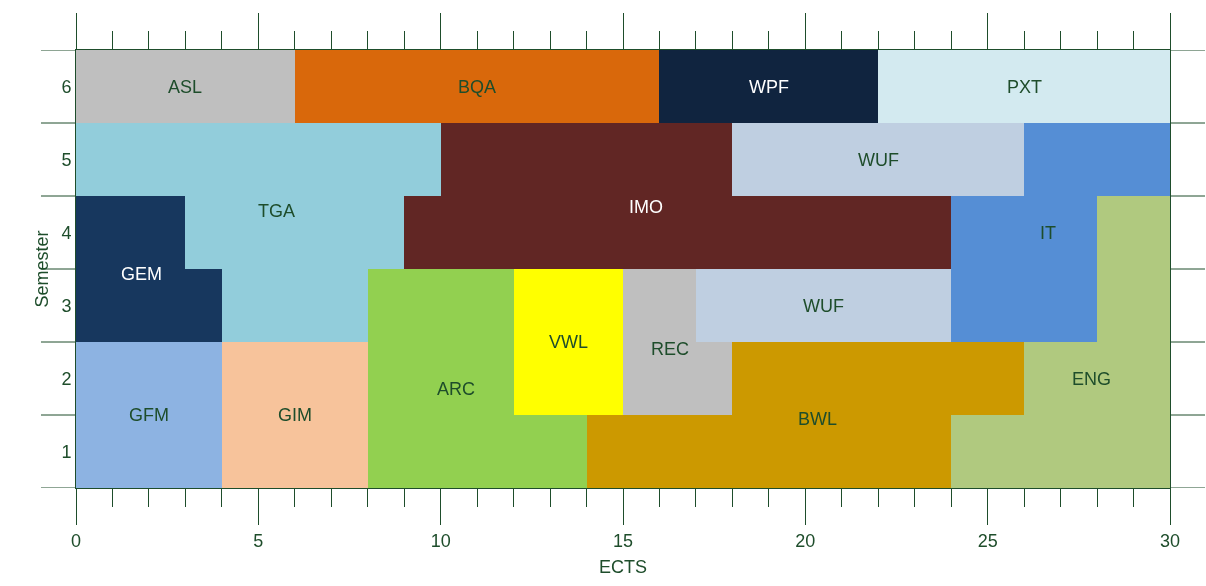  I want to click on y-tick-label: 2, so click(66, 378).